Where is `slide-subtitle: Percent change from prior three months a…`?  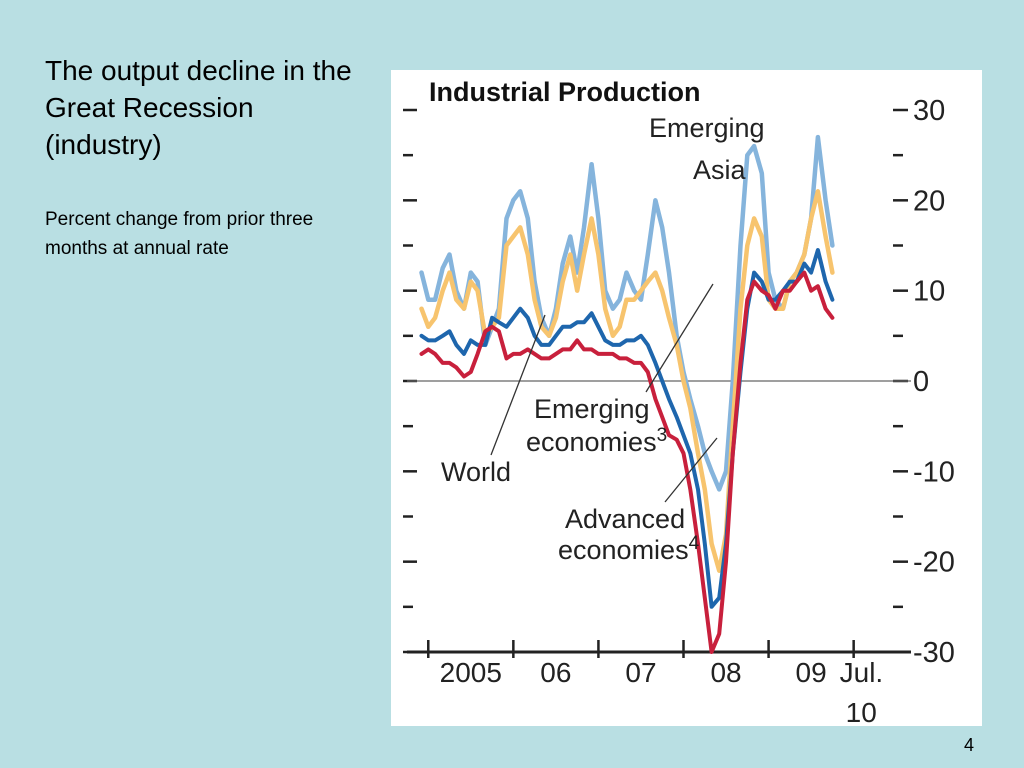 slide-subtitle: Percent change from prior three months a… is located at coordinates (179, 234).